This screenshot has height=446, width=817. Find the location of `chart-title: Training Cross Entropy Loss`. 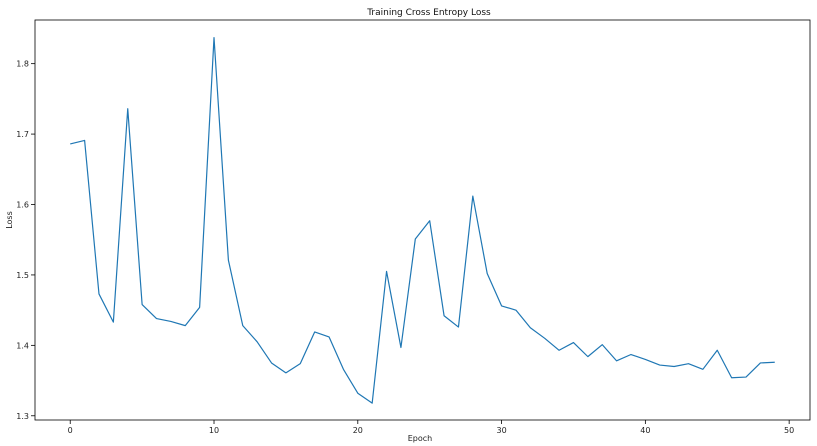

chart-title: Training Cross Entropy Loss is located at coordinates (428, 13).